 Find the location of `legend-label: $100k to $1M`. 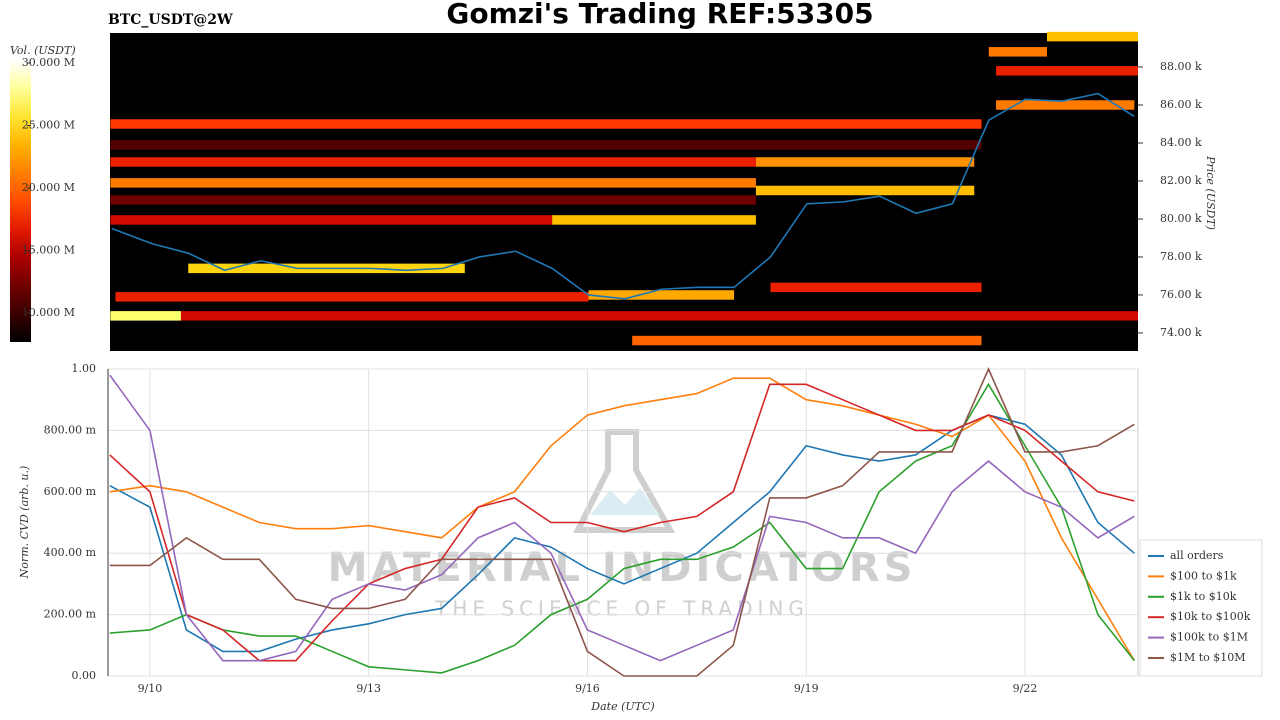

legend-label: $100k to $1M is located at coordinates (1209, 637).